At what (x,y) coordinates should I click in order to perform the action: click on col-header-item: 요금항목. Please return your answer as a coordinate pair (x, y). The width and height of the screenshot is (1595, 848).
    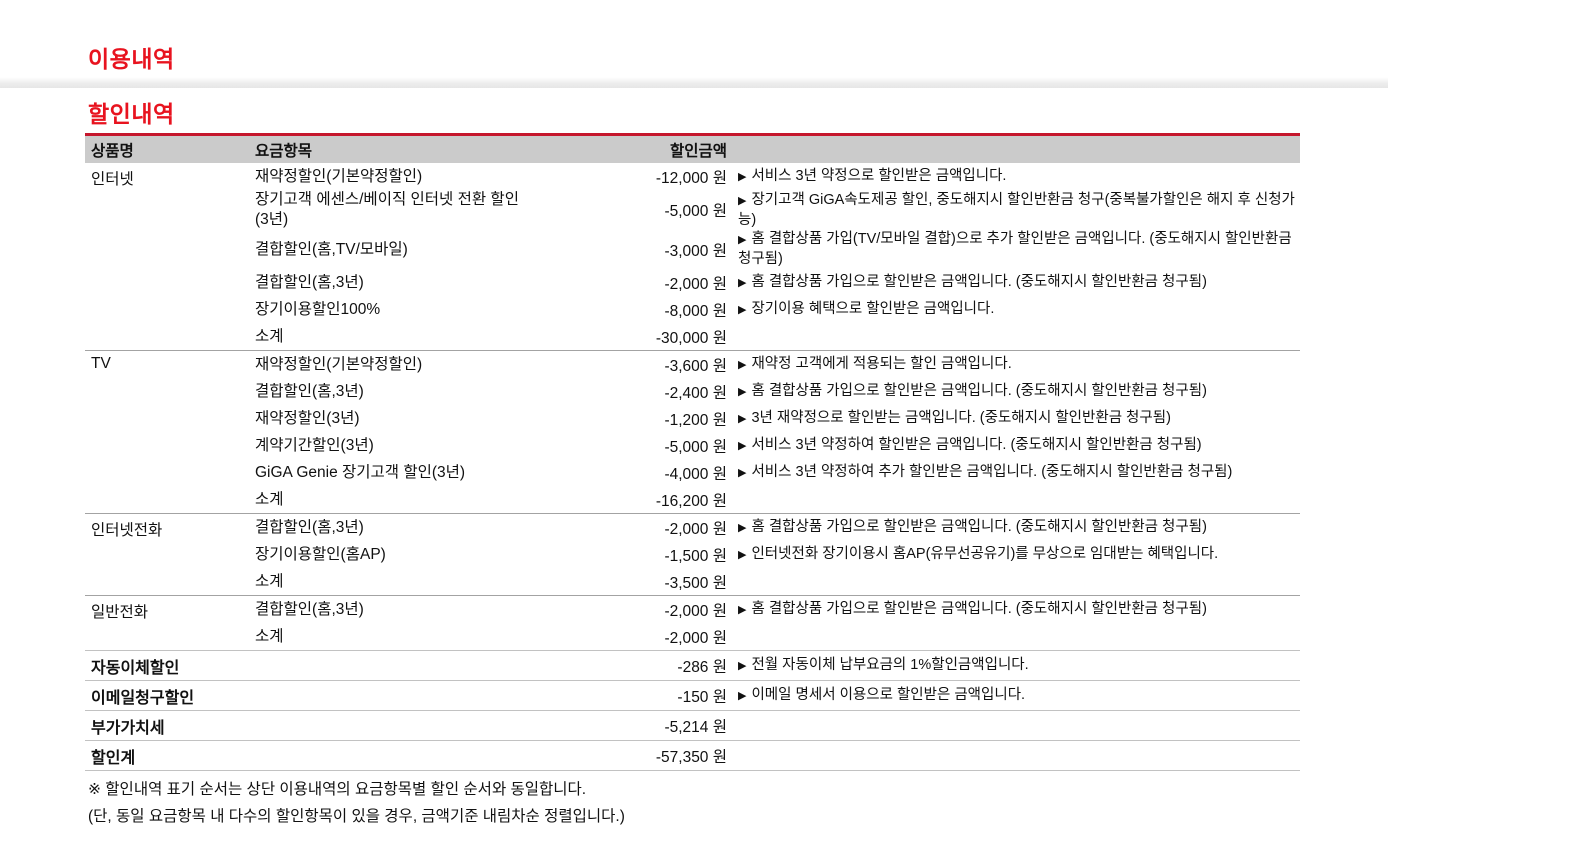
    Looking at the image, I should click on (284, 151).